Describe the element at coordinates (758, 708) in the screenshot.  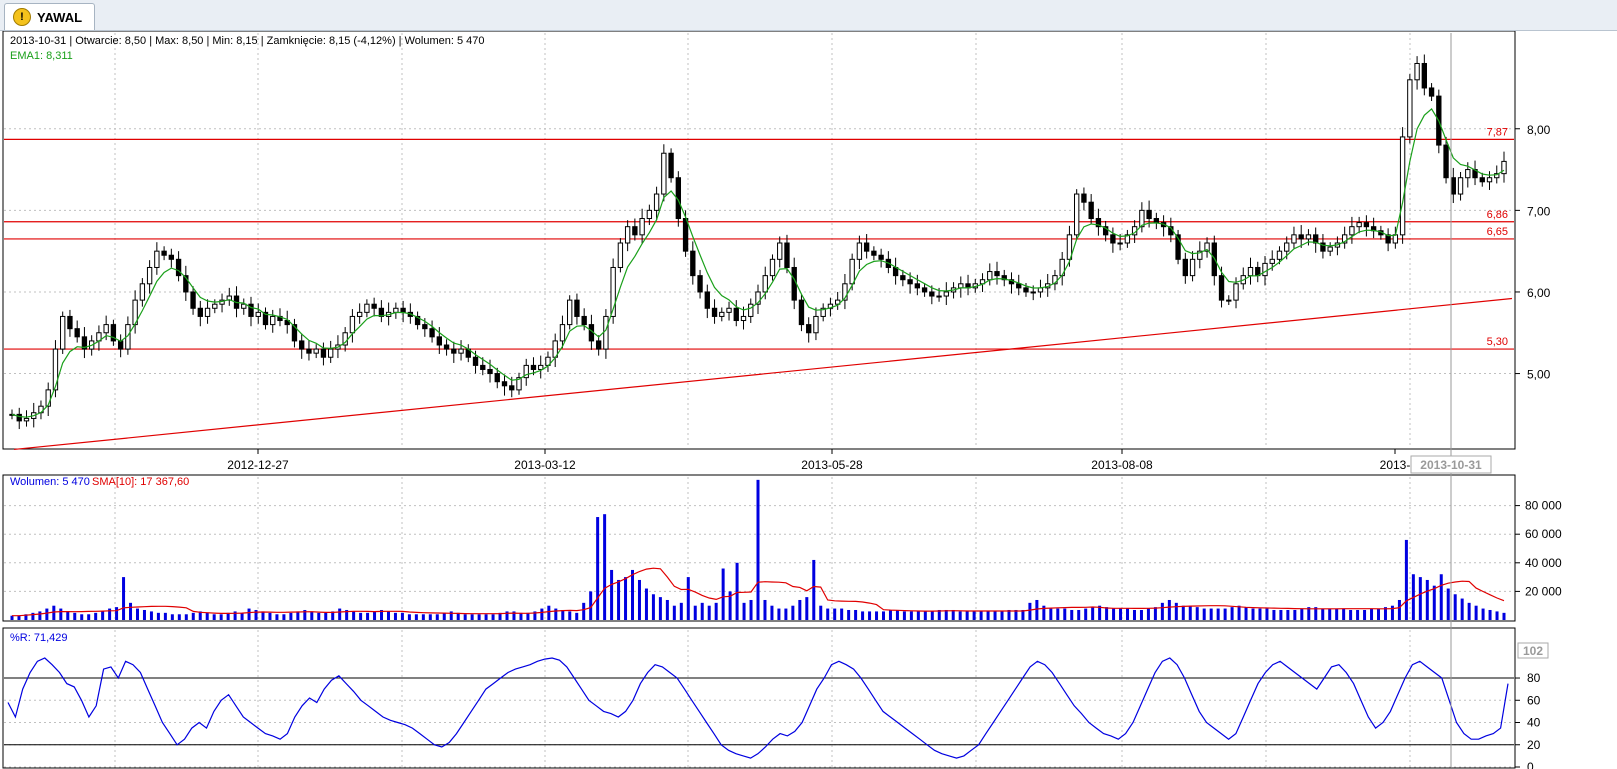
I see `williams-line` at that location.